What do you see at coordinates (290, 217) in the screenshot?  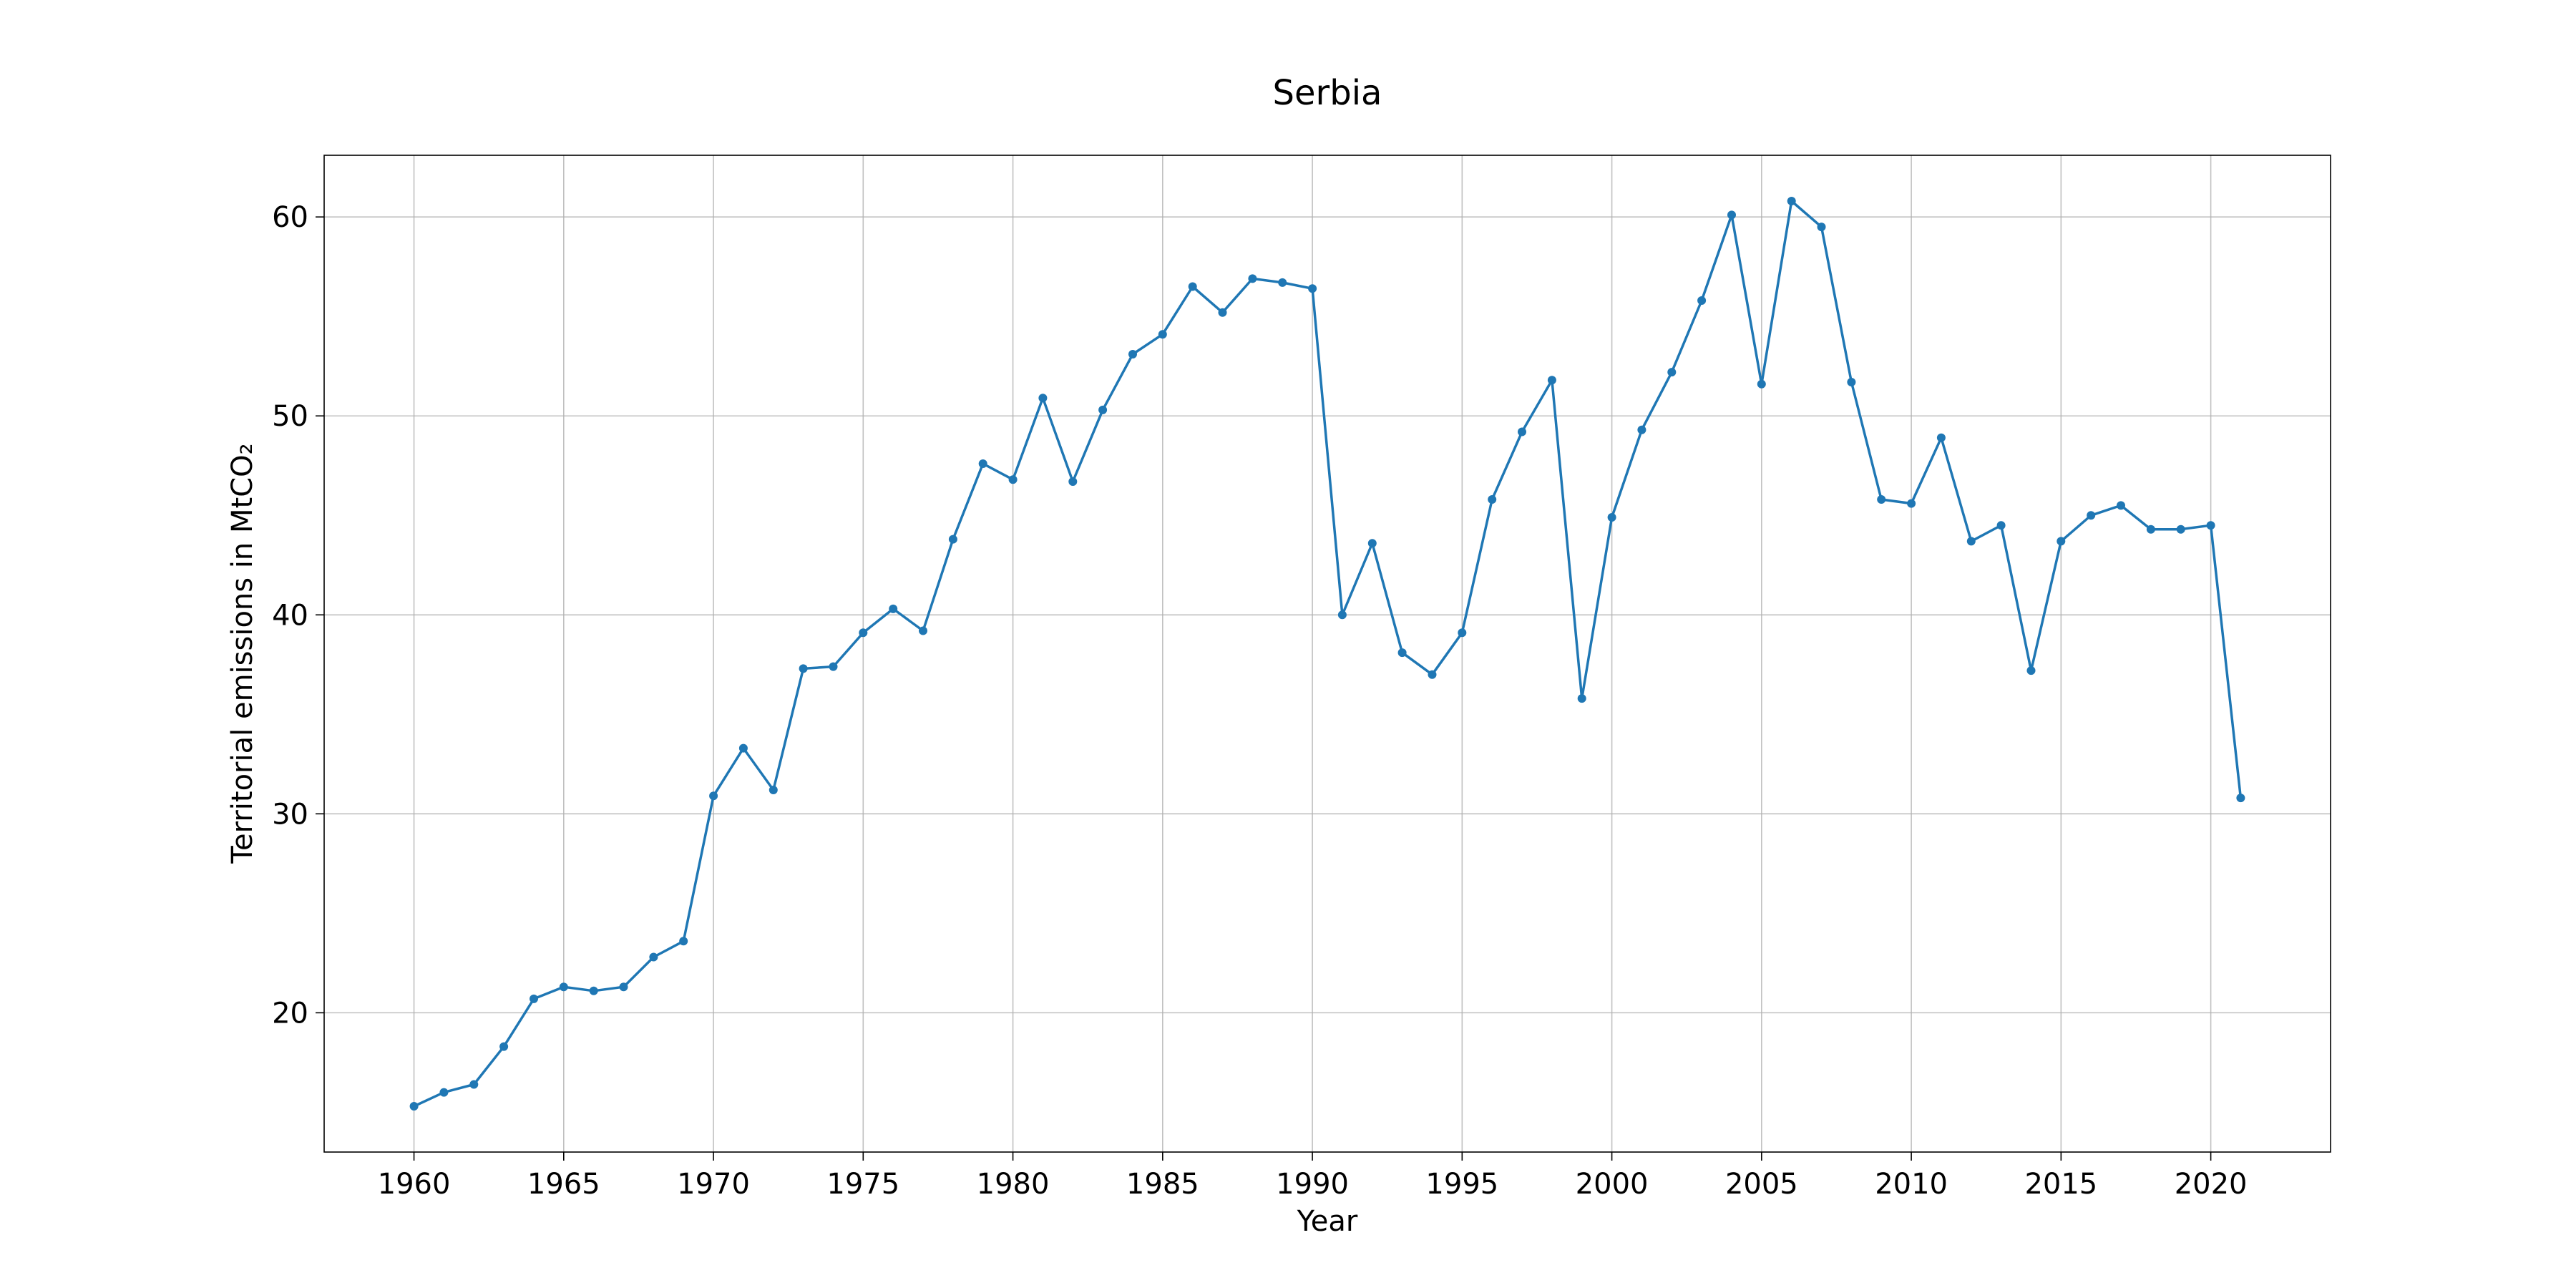 I see `y-tick-label: 60` at bounding box center [290, 217].